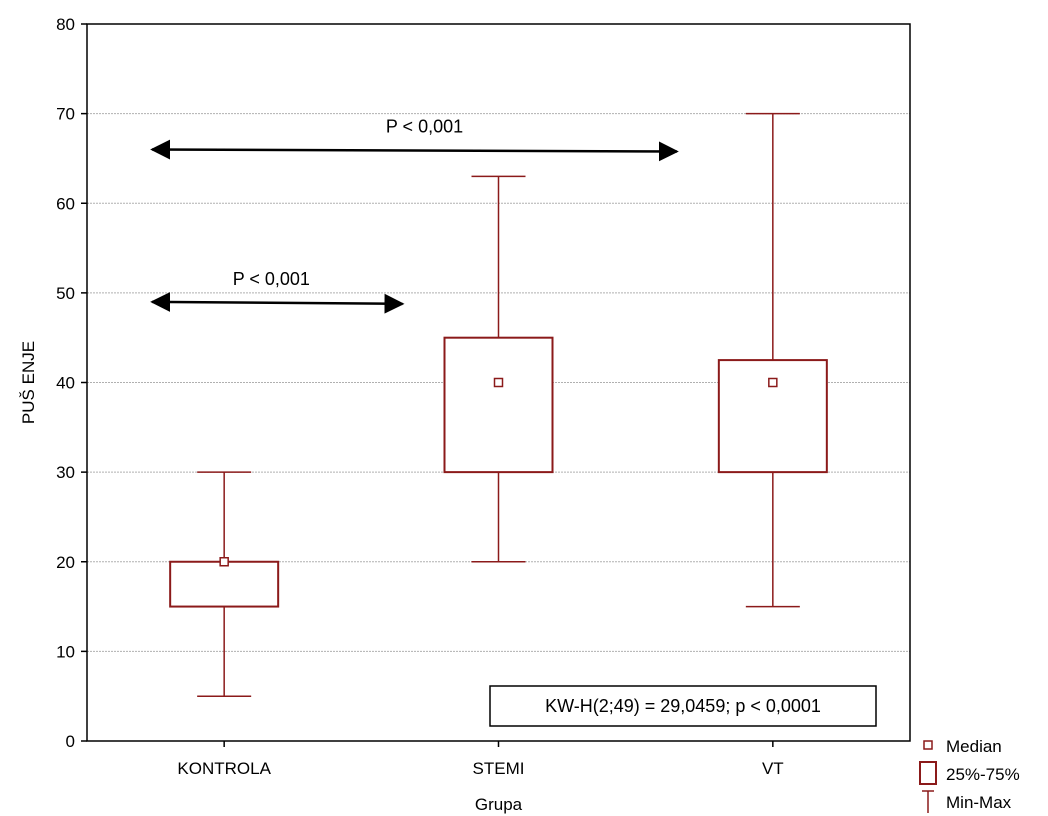 The width and height of the screenshot is (1048, 816). What do you see at coordinates (499, 768) in the screenshot?
I see `x-tick-label: STEMI` at bounding box center [499, 768].